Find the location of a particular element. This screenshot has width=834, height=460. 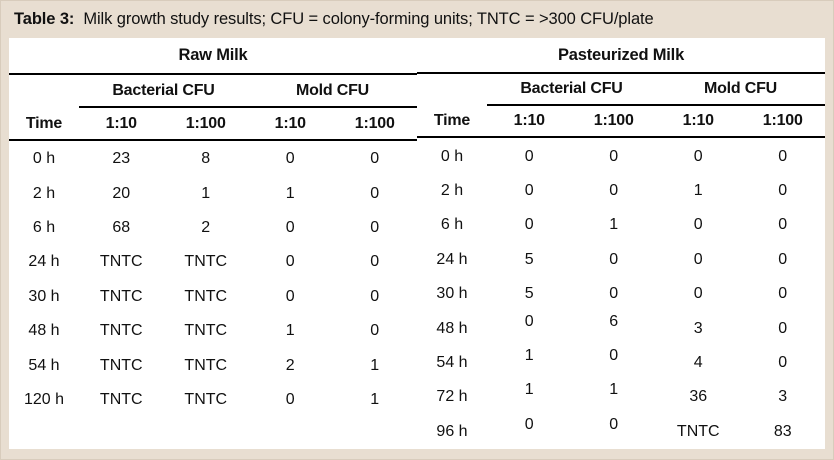

table-row: 0 h 0 0 0 0 is located at coordinates (621, 156).